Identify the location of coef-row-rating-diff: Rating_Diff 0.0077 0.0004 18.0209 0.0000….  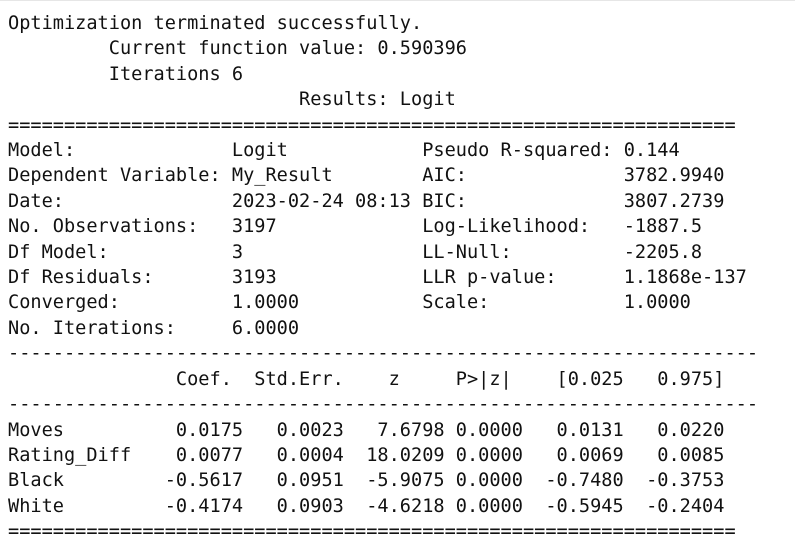
(366, 455).